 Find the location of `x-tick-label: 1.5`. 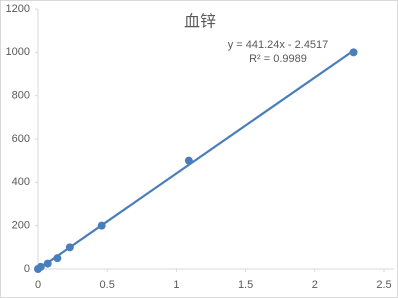

x-tick-label: 1.5 is located at coordinates (245, 285).